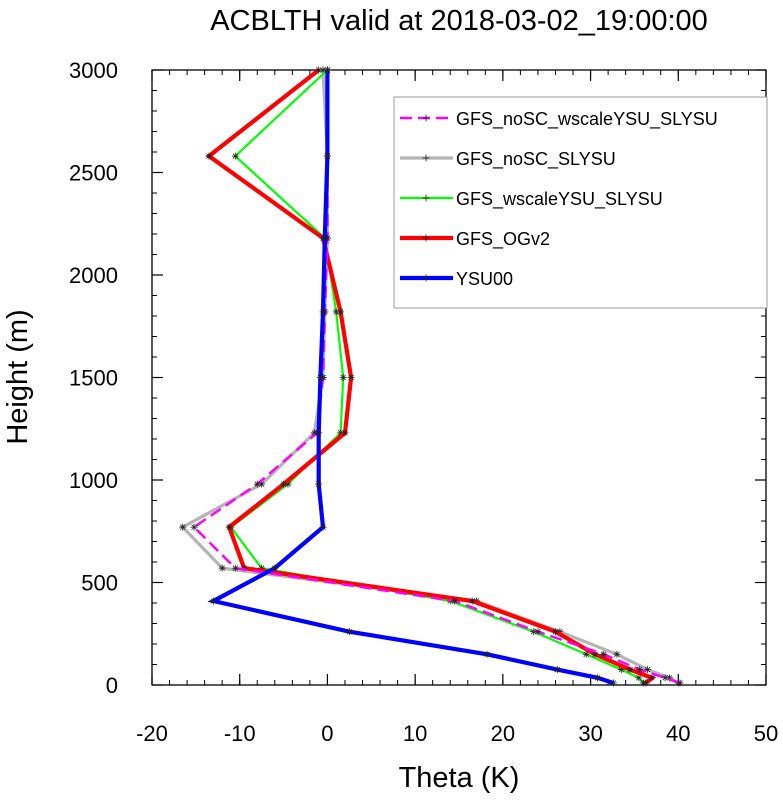 This screenshot has height=802, width=783. What do you see at coordinates (99, 583) in the screenshot?
I see `y-tick-label: 500` at bounding box center [99, 583].